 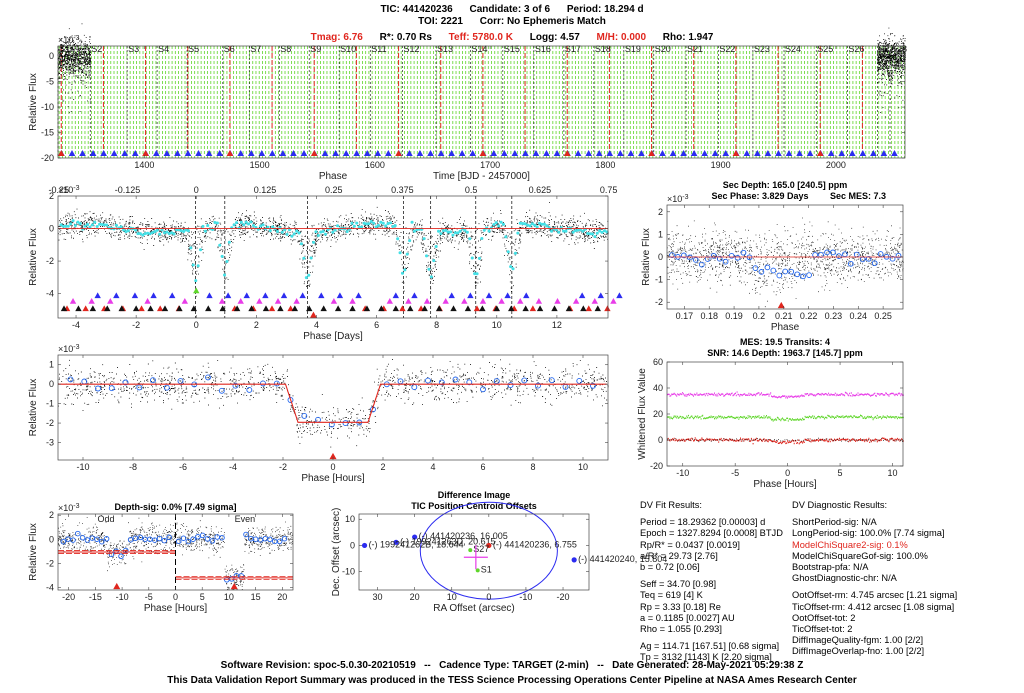 What do you see at coordinates (859, 316) in the screenshot?
I see `secondary-xtick-label: 0.24` at bounding box center [859, 316].